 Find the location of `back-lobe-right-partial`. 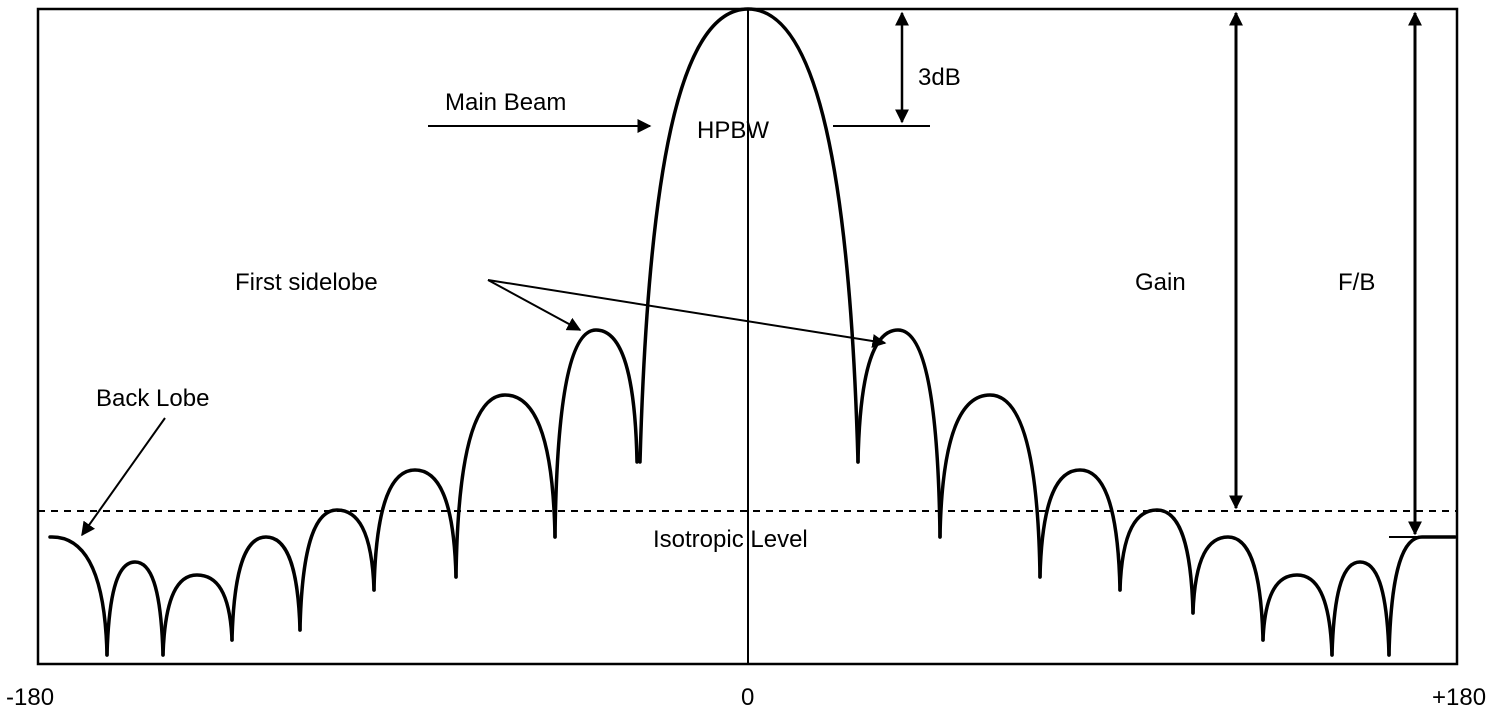

back-lobe-right-partial is located at coordinates (1422, 596).